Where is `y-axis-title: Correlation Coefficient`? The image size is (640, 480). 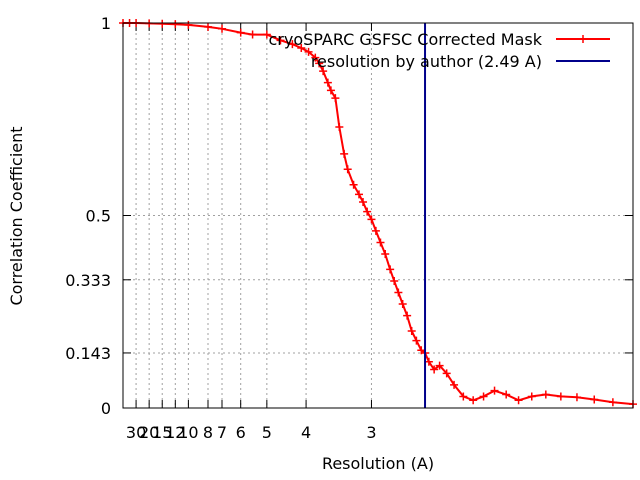 y-axis-title: Correlation Coefficient is located at coordinates (16, 215).